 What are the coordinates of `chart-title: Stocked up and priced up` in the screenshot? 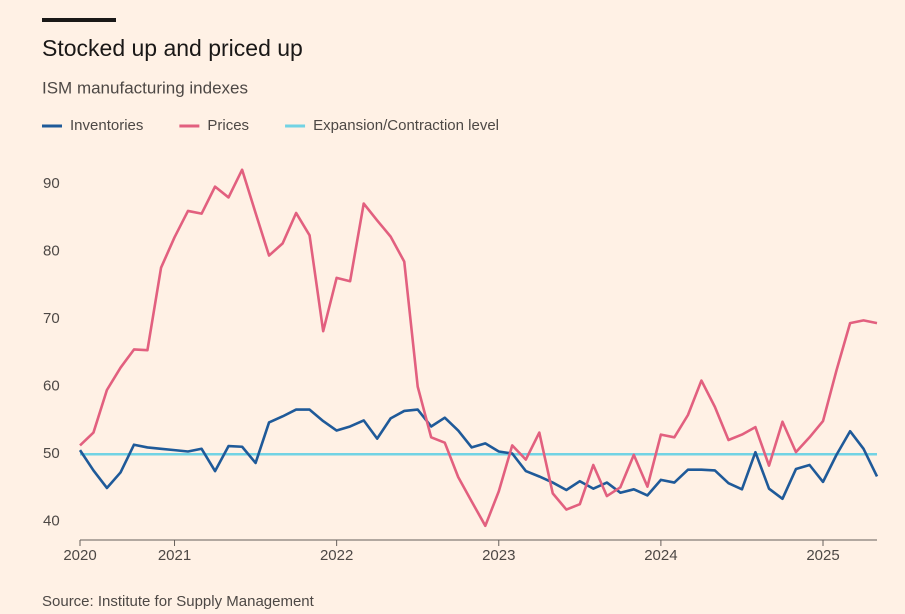 It's located at (172, 48).